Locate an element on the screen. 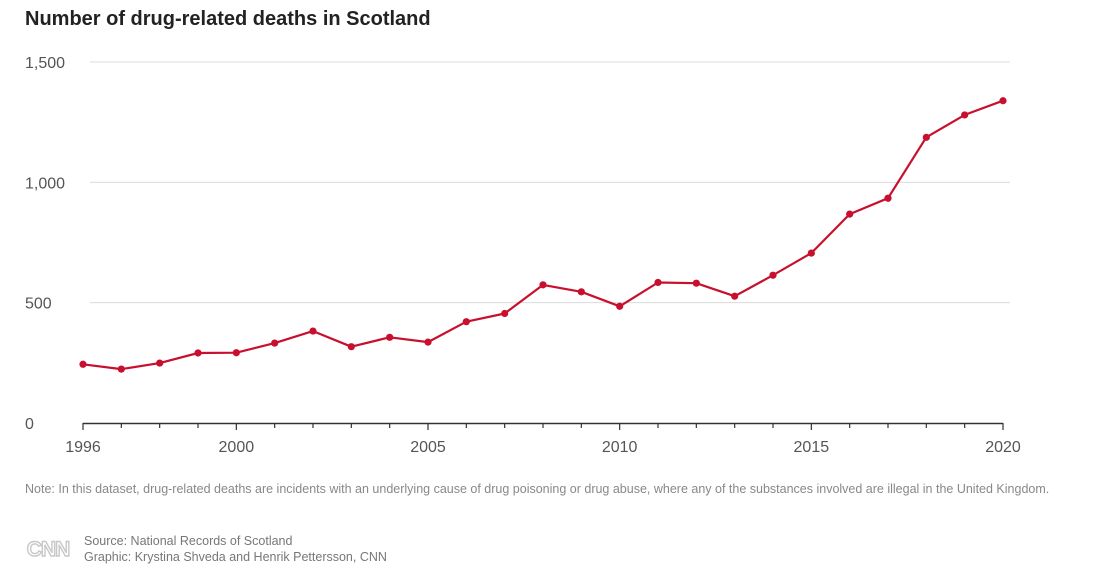 This screenshot has height=585, width=1100. y-tick-label: 500 is located at coordinates (38, 304).